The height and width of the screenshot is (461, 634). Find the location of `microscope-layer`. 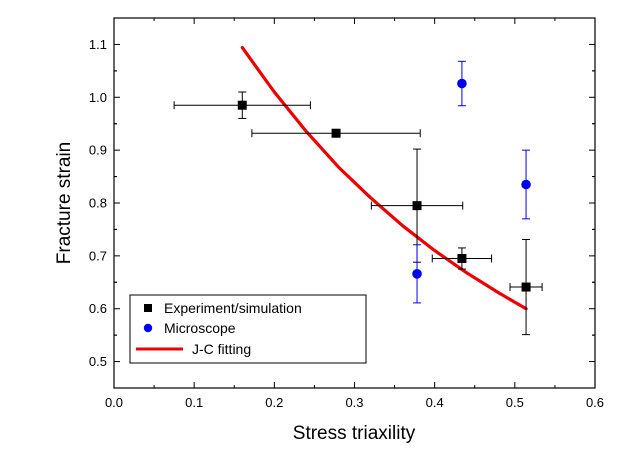

microscope-layer is located at coordinates (471, 182).